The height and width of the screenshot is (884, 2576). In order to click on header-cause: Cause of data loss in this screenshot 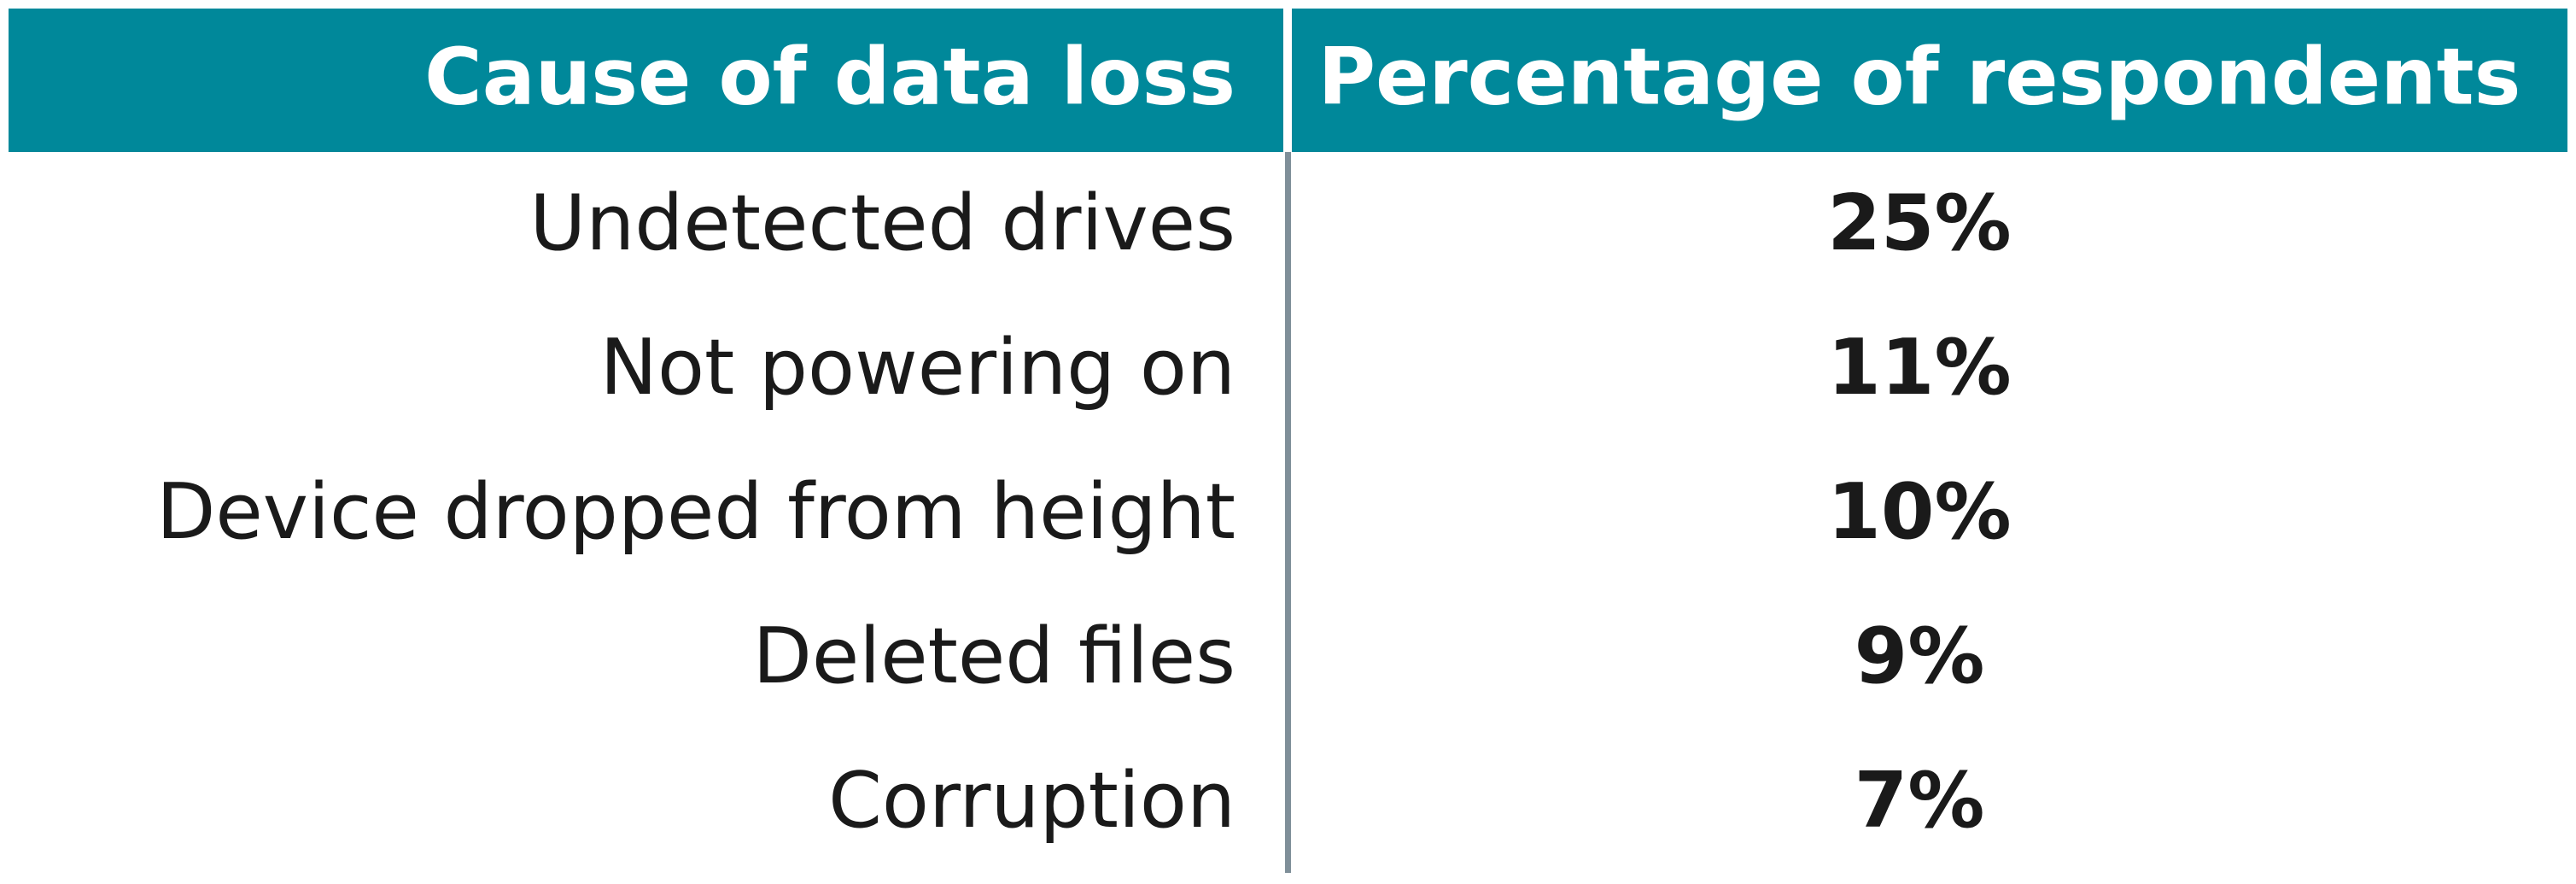, I will do `click(829, 76)`.